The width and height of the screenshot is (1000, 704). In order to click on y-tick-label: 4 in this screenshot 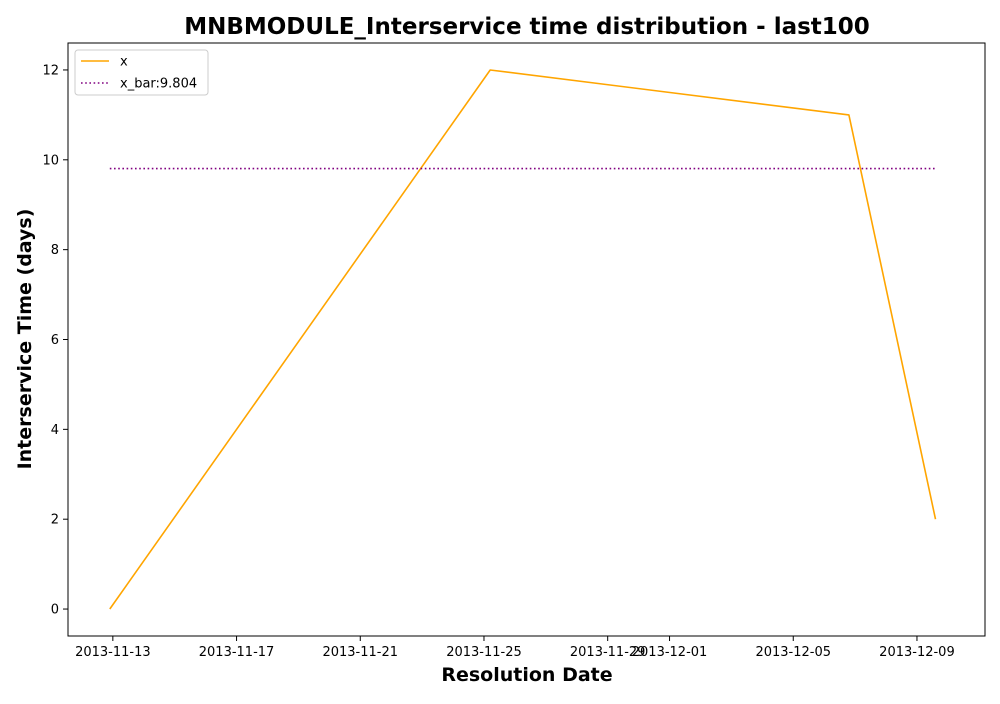, I will do `click(55, 430)`.